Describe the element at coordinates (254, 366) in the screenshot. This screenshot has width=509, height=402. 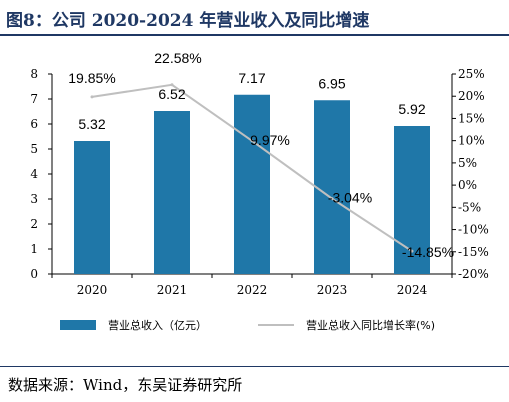
I see `source-rule` at that location.